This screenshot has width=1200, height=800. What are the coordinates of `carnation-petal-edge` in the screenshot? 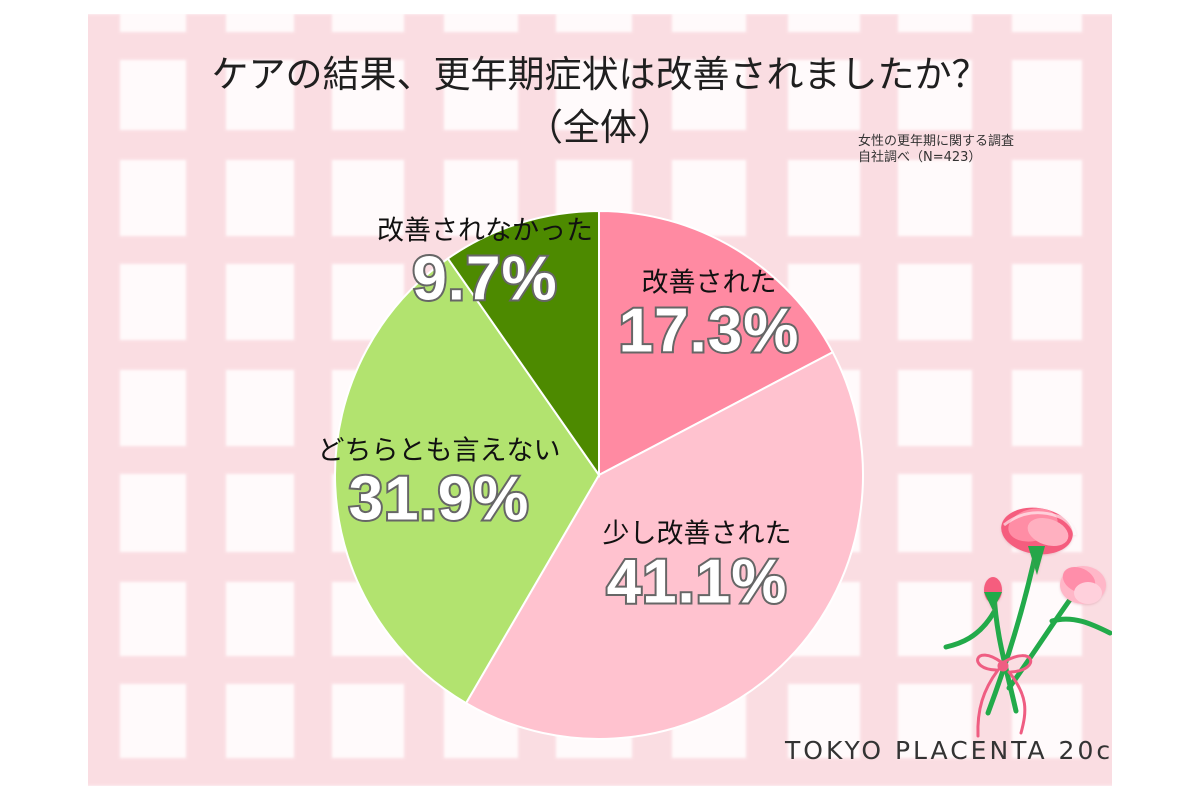 It's located at (1040, 523).